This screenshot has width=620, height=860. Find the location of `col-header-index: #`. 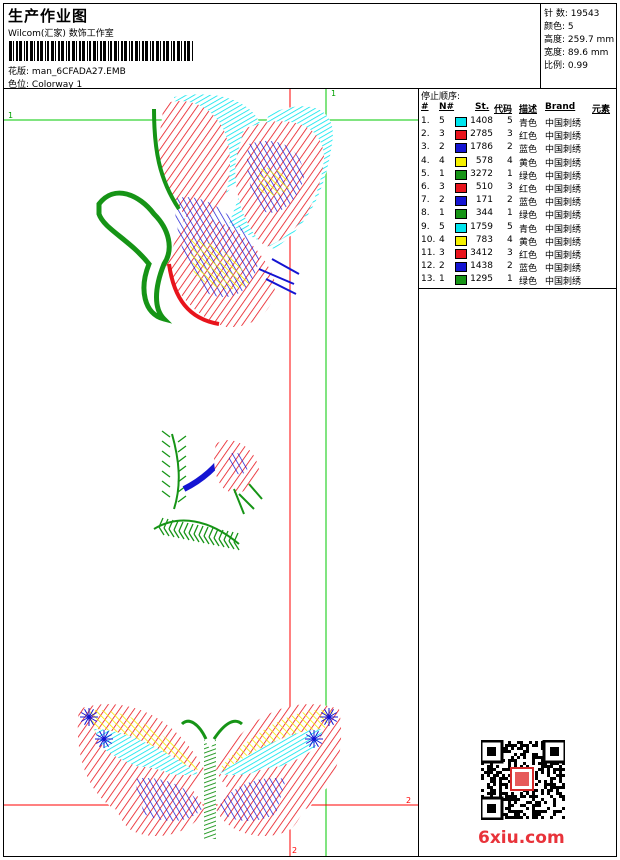

col-header-index: # is located at coordinates (425, 107).